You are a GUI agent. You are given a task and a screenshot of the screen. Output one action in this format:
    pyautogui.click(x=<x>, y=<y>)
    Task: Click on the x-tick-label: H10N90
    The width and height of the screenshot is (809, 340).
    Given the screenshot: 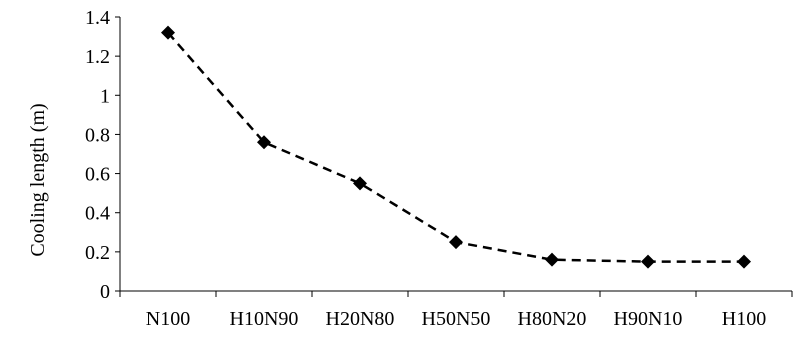 What is the action you would take?
    pyautogui.click(x=264, y=319)
    